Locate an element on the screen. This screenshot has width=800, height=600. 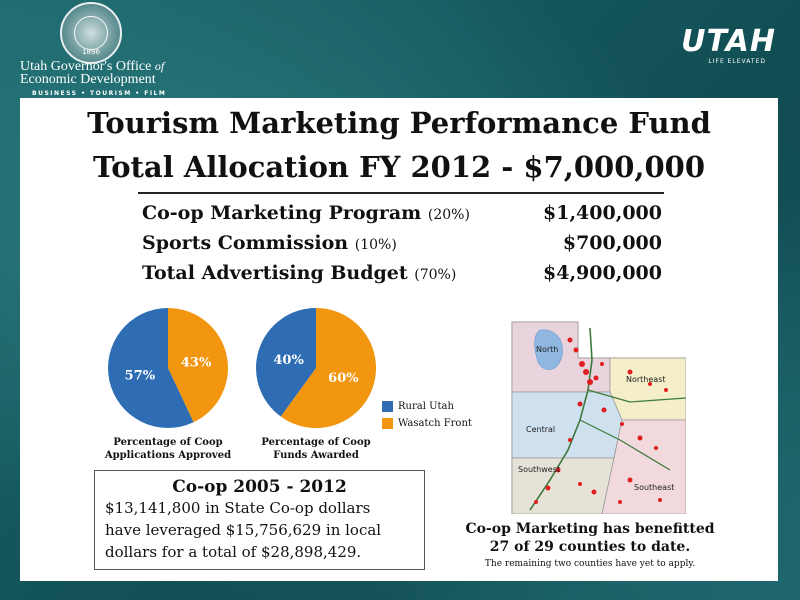
pie-caption-line: Funds Awarded is located at coordinates (316, 455).